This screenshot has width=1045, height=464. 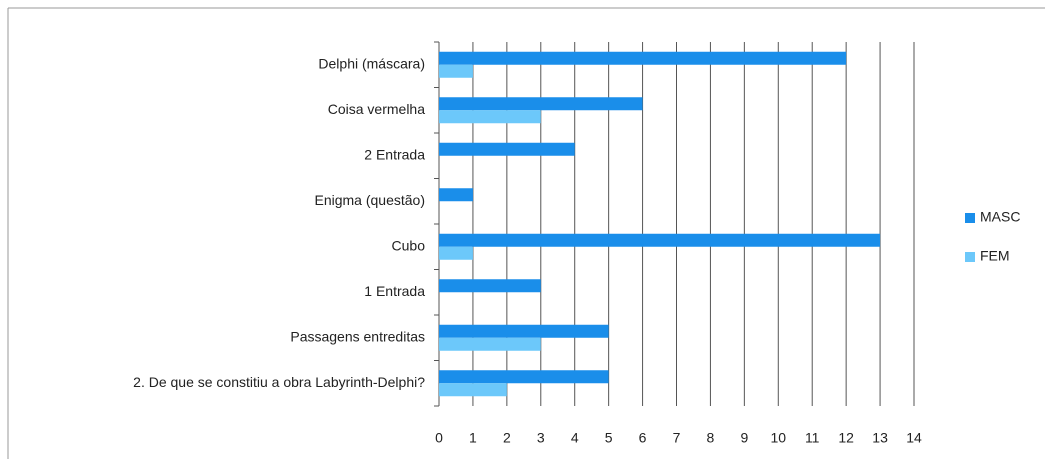 What do you see at coordinates (677, 438) in the screenshot?
I see `x-tick-label: 7` at bounding box center [677, 438].